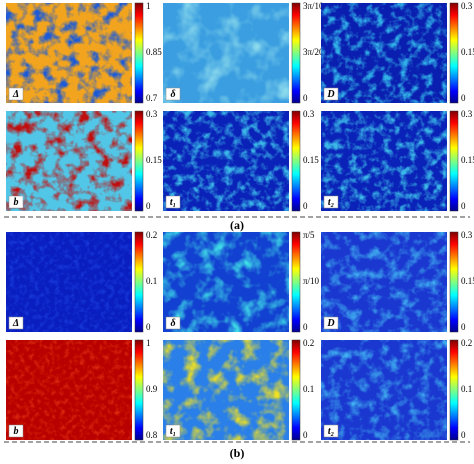 The width and height of the screenshot is (474, 464). Describe the element at coordinates (311, 281) in the screenshot. I see `colorbar-tick-label: π/10` at that location.